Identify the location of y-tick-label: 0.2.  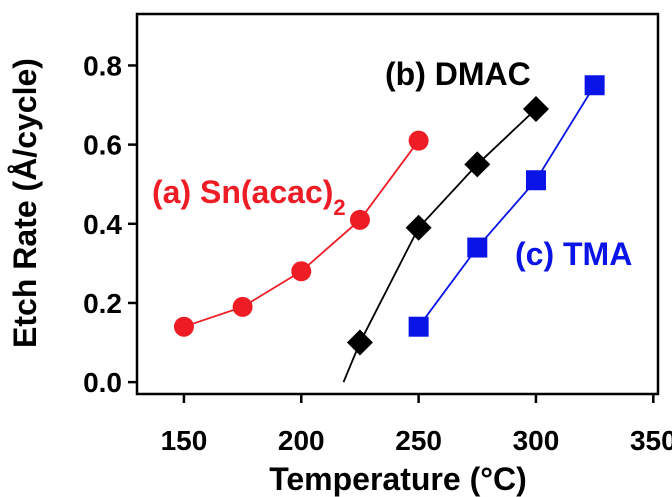
(102, 303).